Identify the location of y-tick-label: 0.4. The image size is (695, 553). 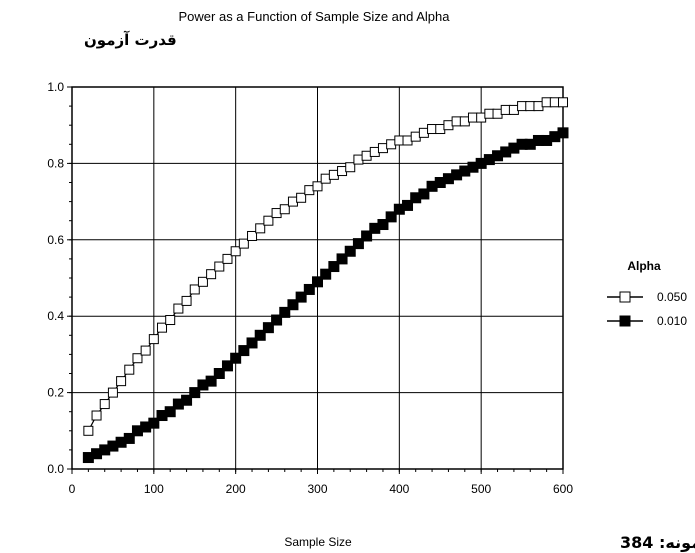
(55, 316).